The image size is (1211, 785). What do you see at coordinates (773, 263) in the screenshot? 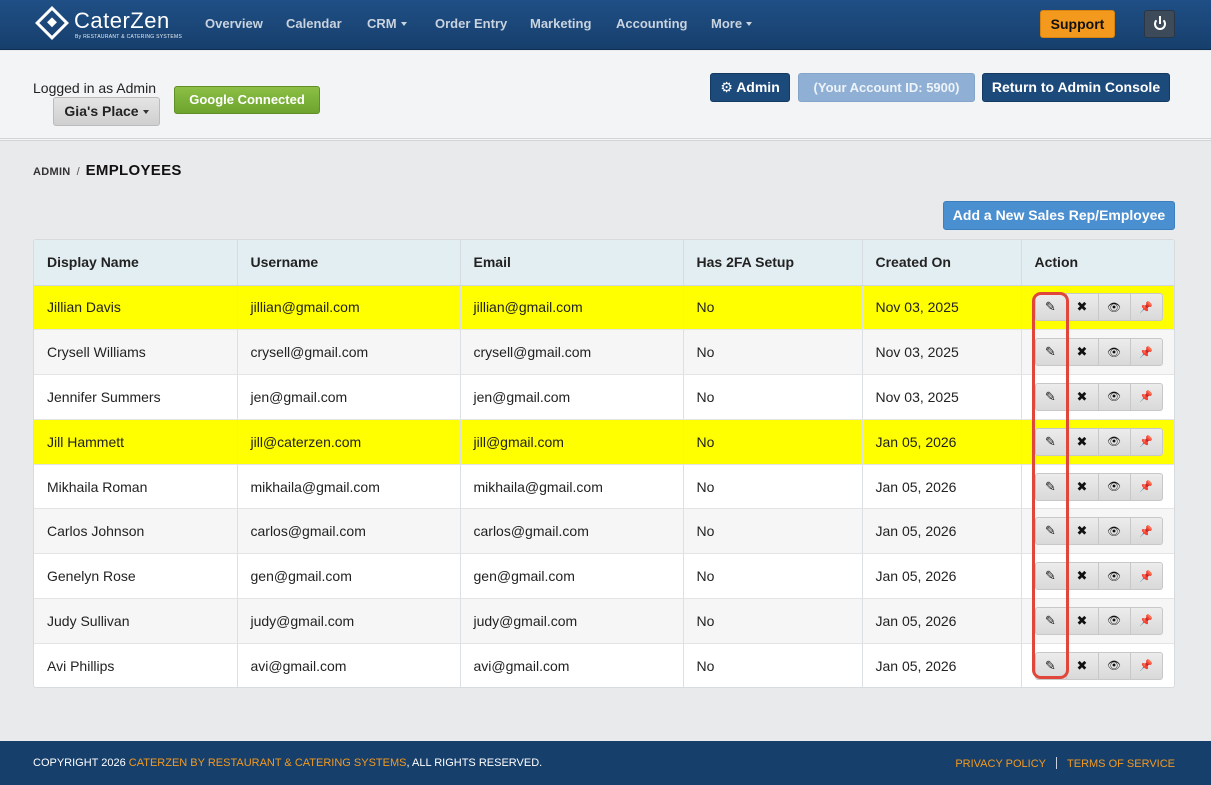
I see `column-header-2fa: Has 2FA Setup` at bounding box center [773, 263].